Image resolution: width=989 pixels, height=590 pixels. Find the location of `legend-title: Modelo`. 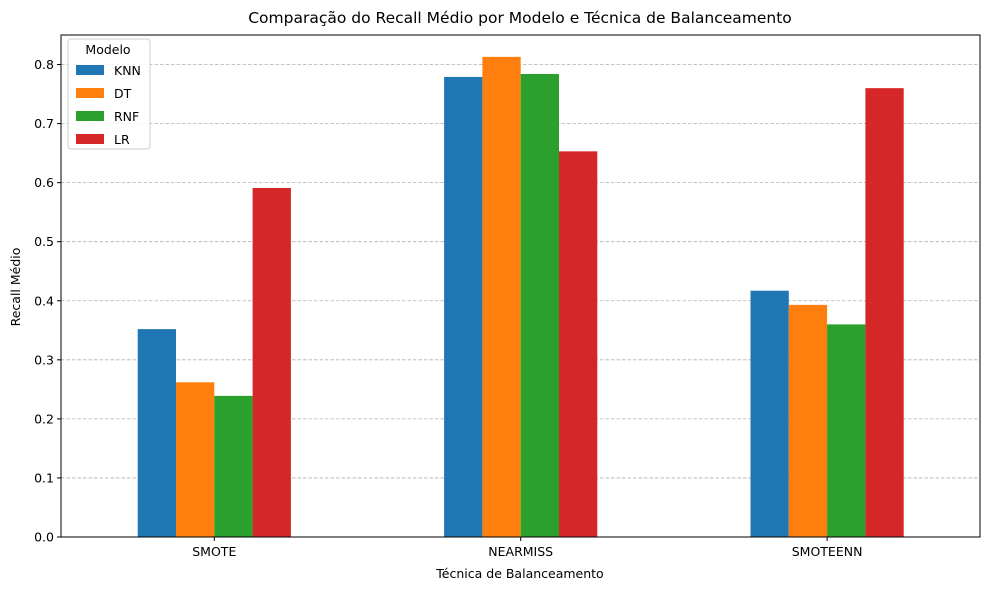

legend-title: Modelo is located at coordinates (107, 49).